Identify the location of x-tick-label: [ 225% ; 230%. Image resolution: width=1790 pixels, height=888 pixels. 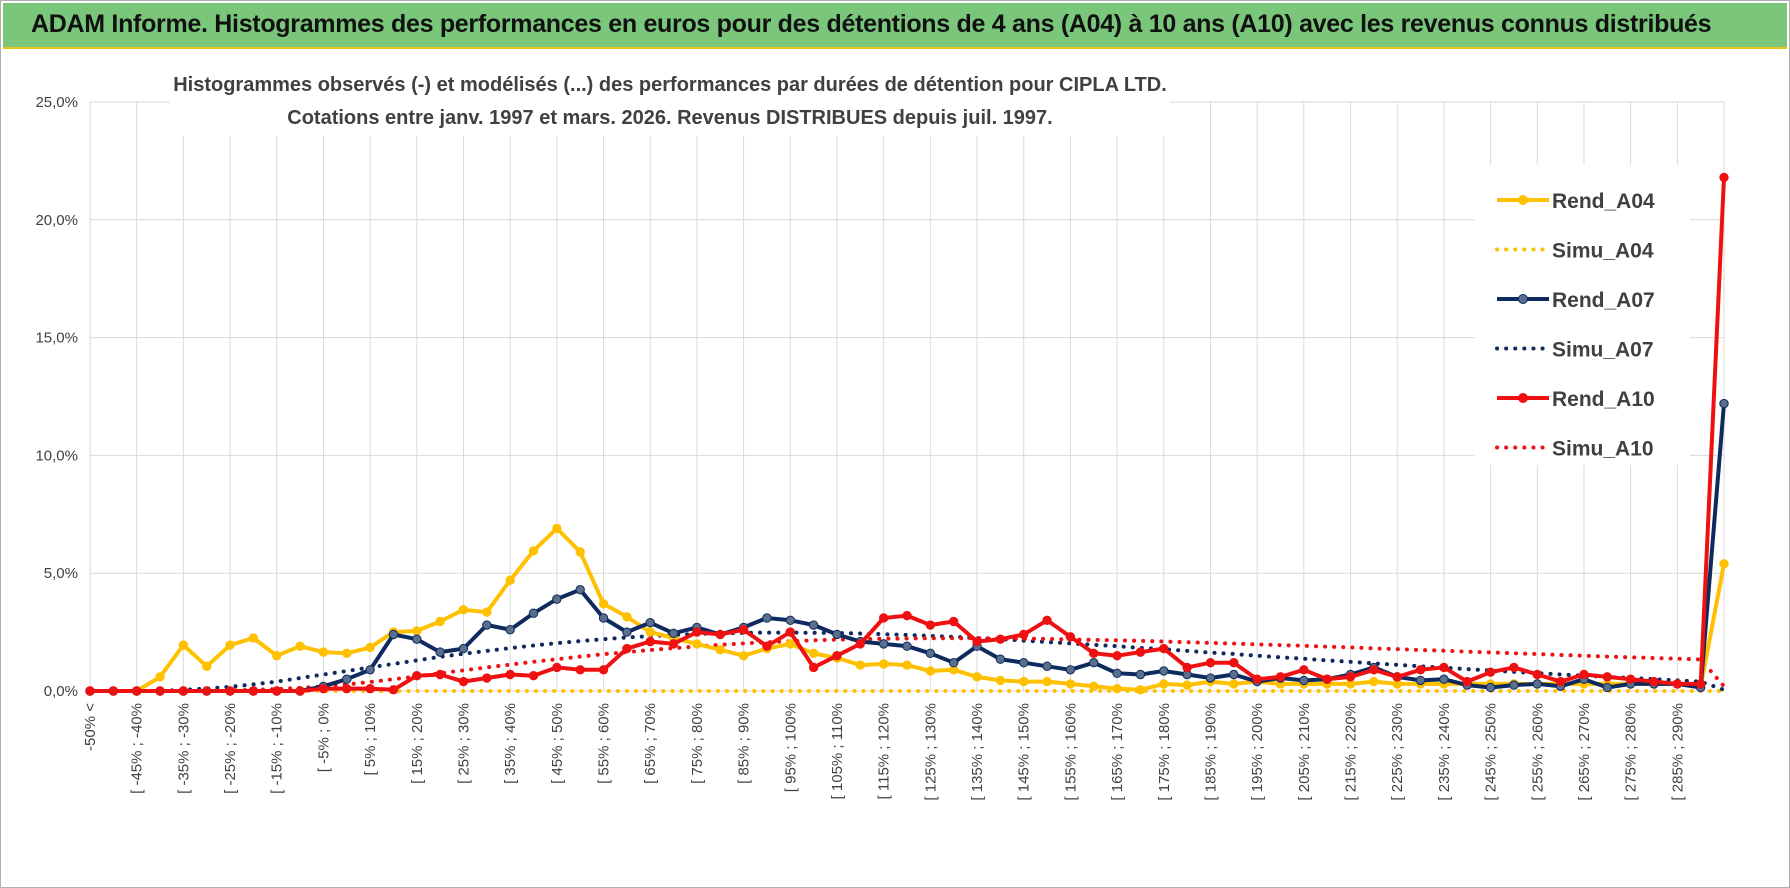
(1397, 752).